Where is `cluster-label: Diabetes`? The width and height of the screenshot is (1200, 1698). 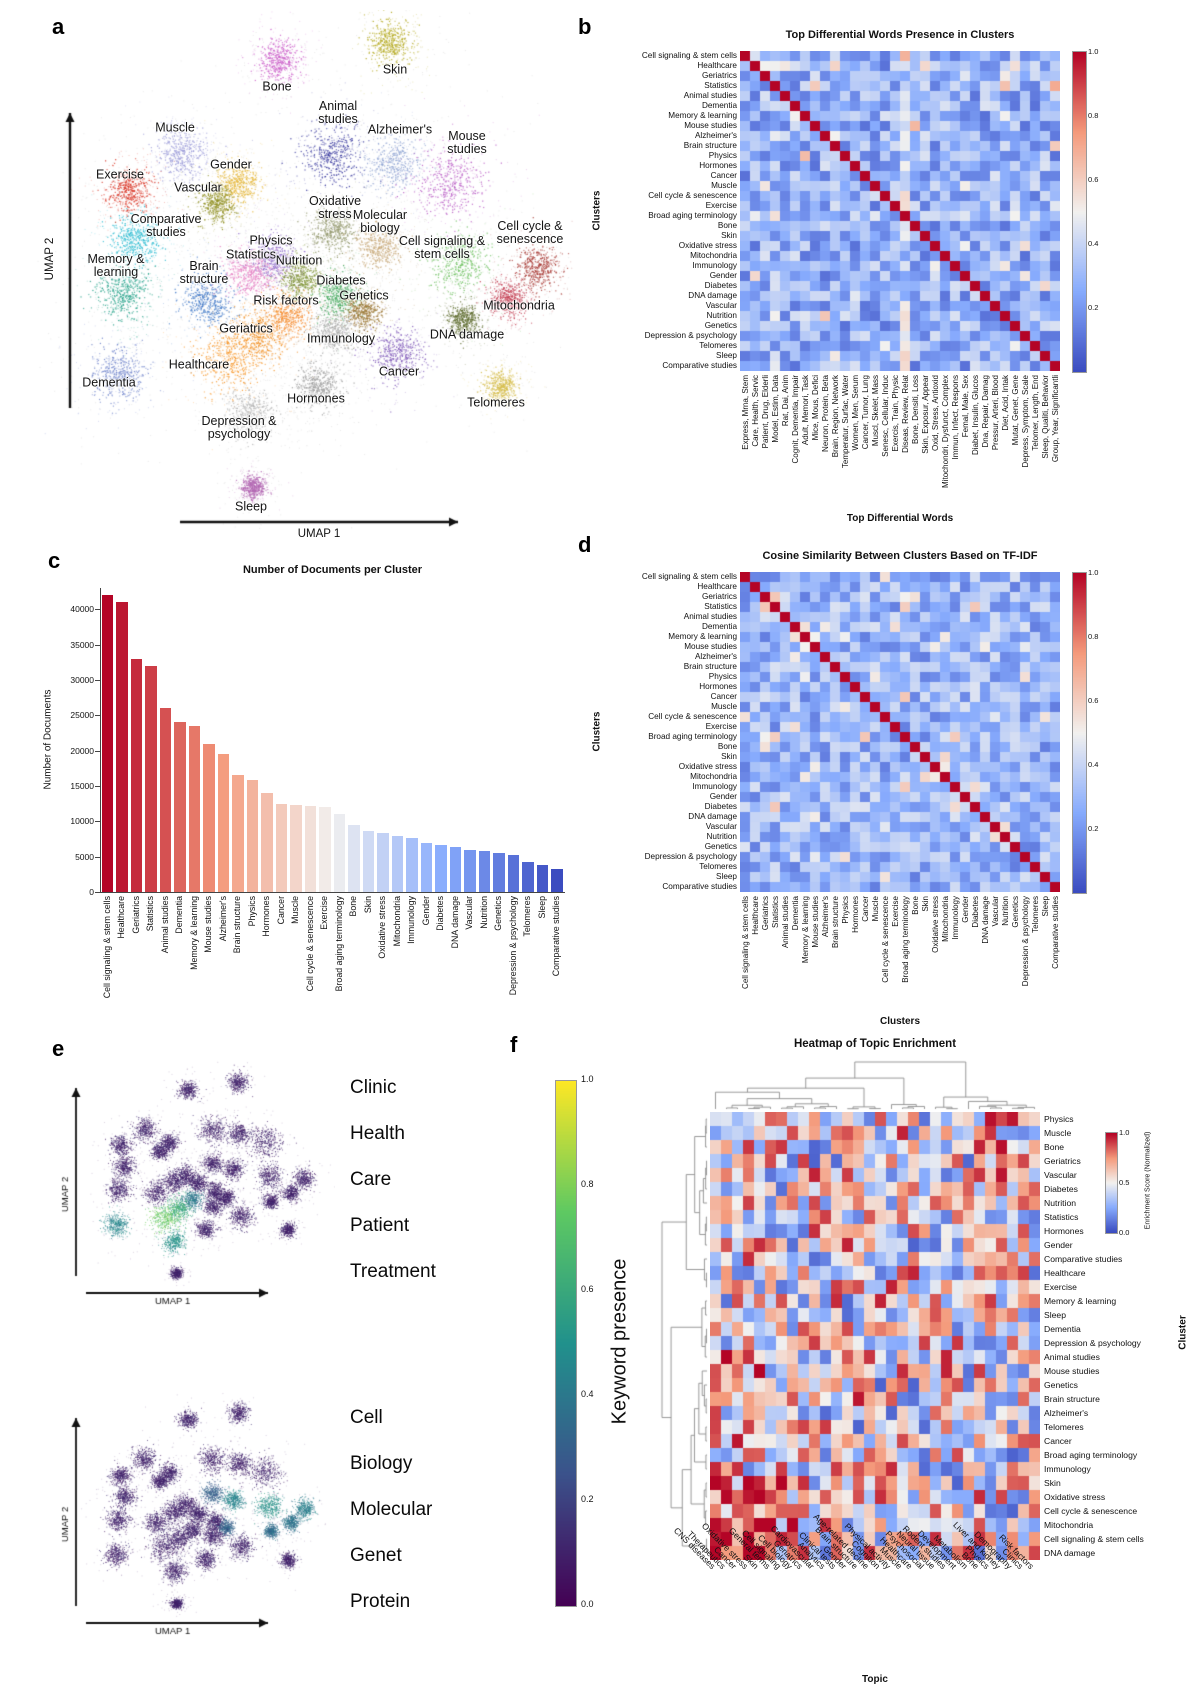 cluster-label: Diabetes is located at coordinates (341, 280).